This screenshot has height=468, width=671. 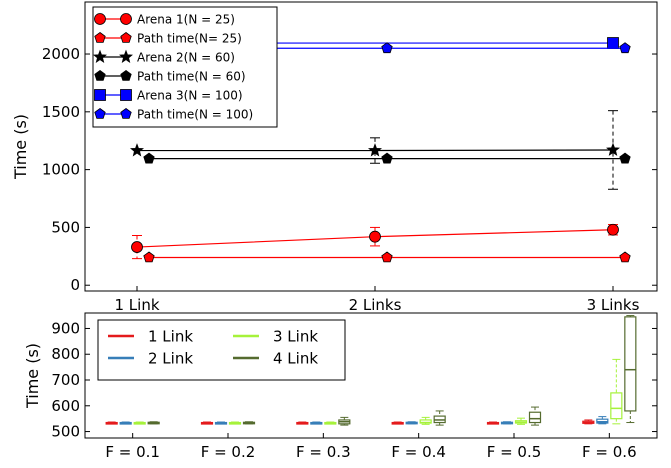 What do you see at coordinates (75, 285) in the screenshot?
I see `y-tick-label: 0` at bounding box center [75, 285].